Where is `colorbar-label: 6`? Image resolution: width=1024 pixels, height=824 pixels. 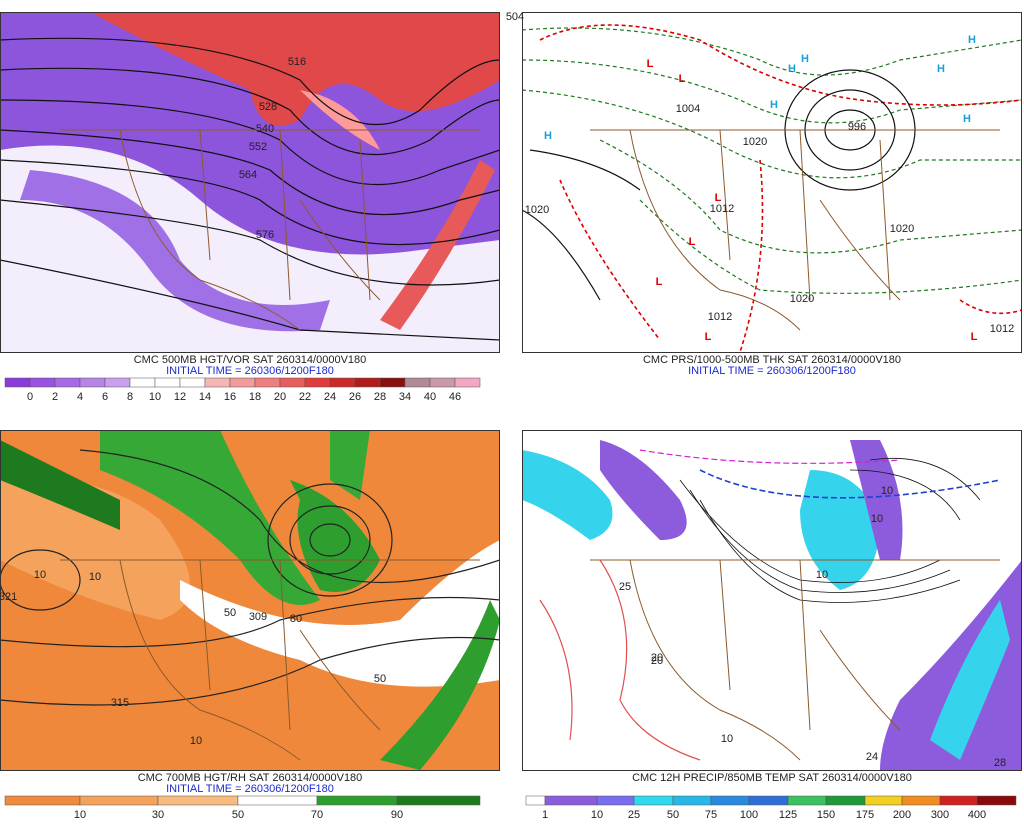 colorbar-label: 6 is located at coordinates (105, 397).